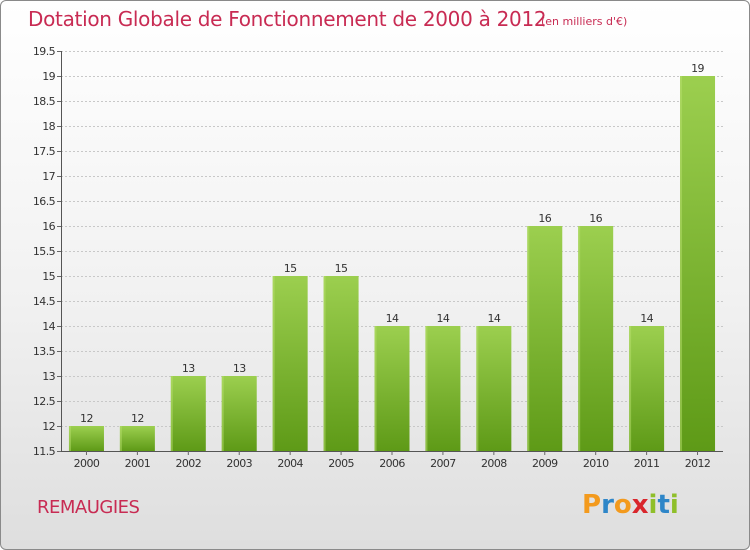  I want to click on y-tick-label: 15, so click(48, 276).